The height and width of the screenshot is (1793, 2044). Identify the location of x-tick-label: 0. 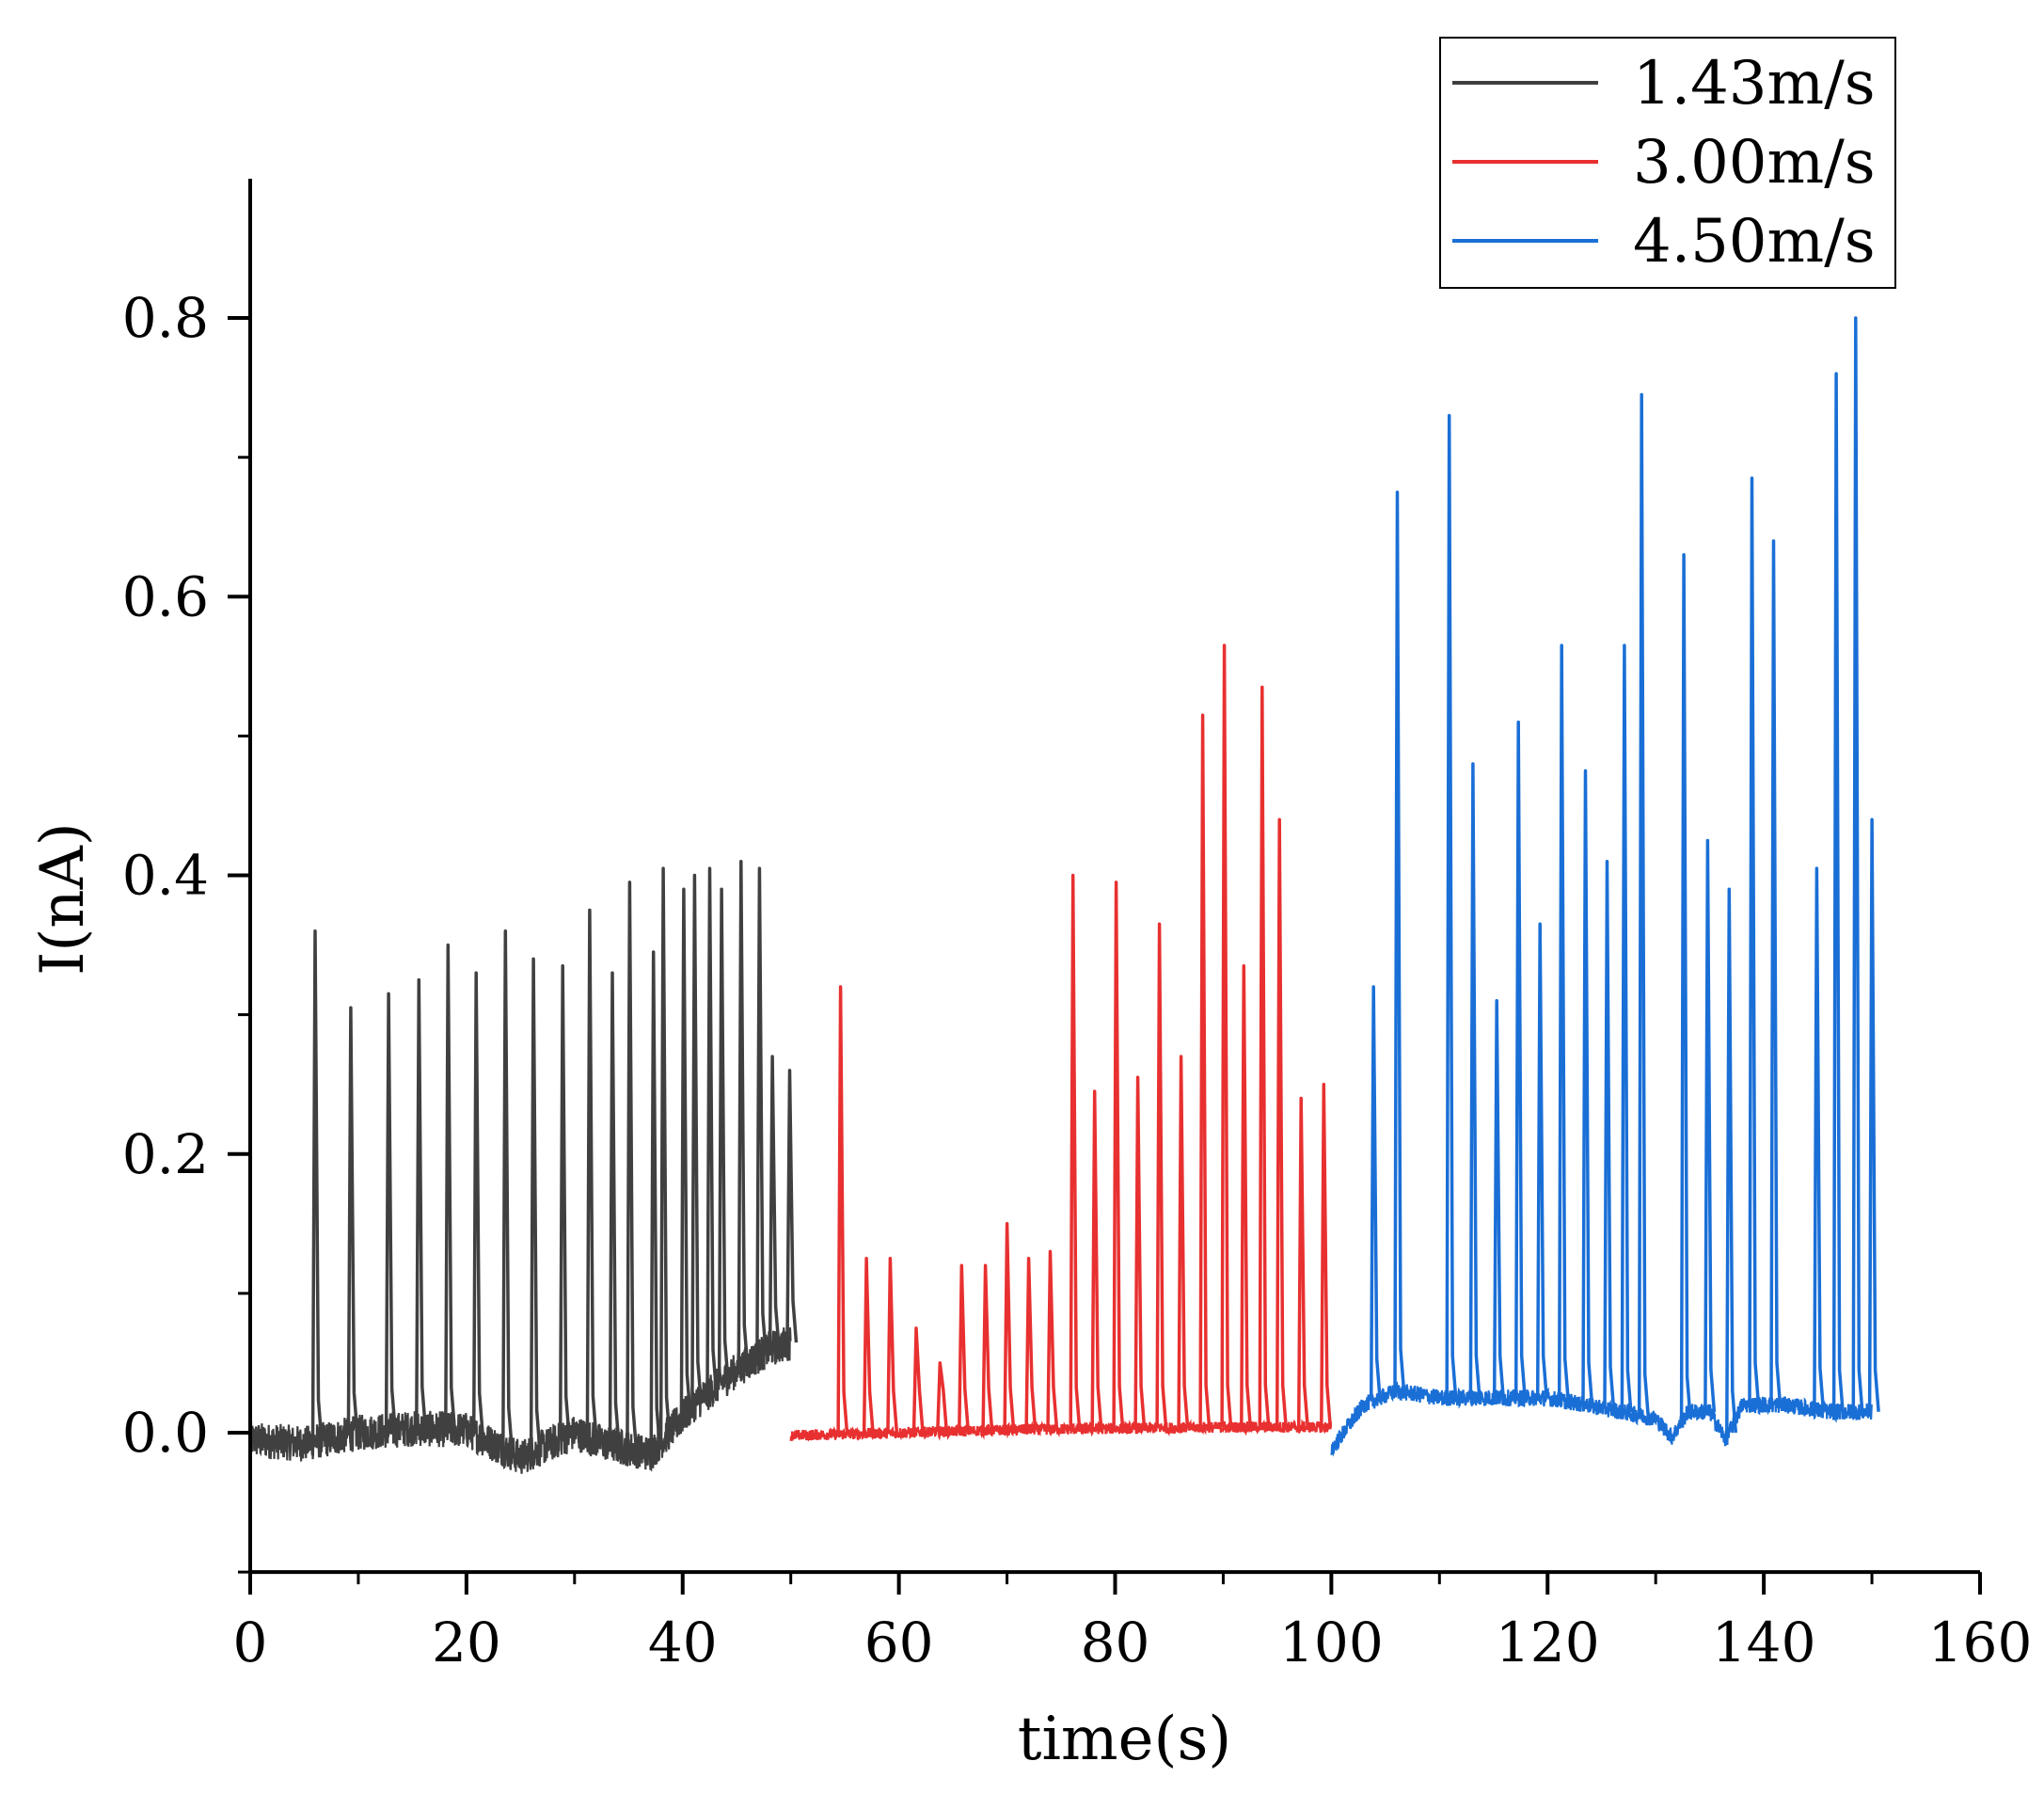
(250, 1642).